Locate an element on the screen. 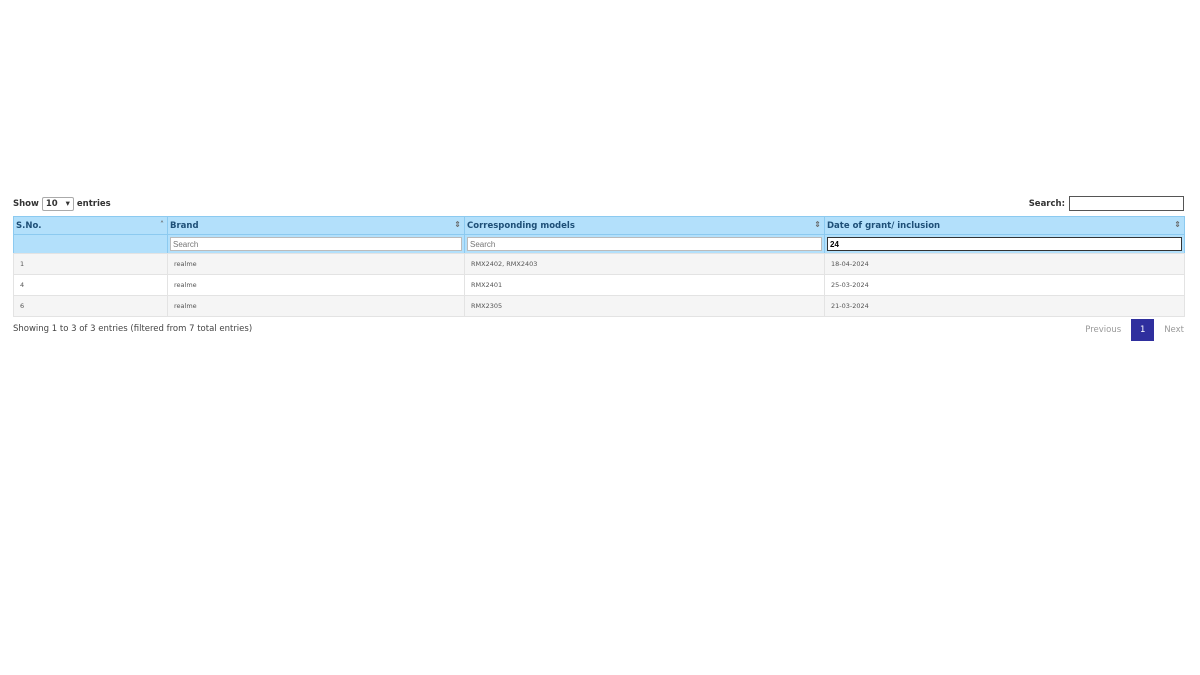 This screenshot has width=1200, height=675. filter-cell-sno is located at coordinates (90, 244).